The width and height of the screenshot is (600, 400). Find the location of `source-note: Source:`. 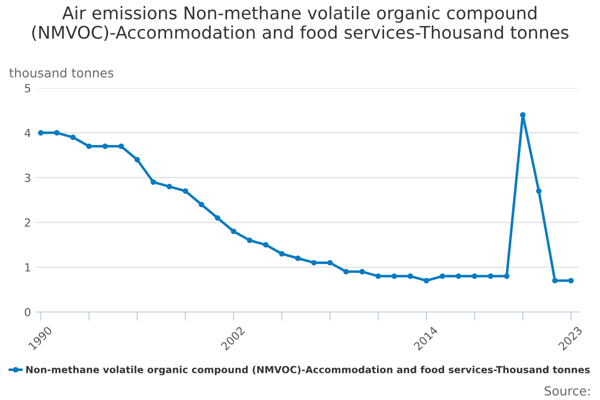

source-note: Source: is located at coordinates (567, 391).